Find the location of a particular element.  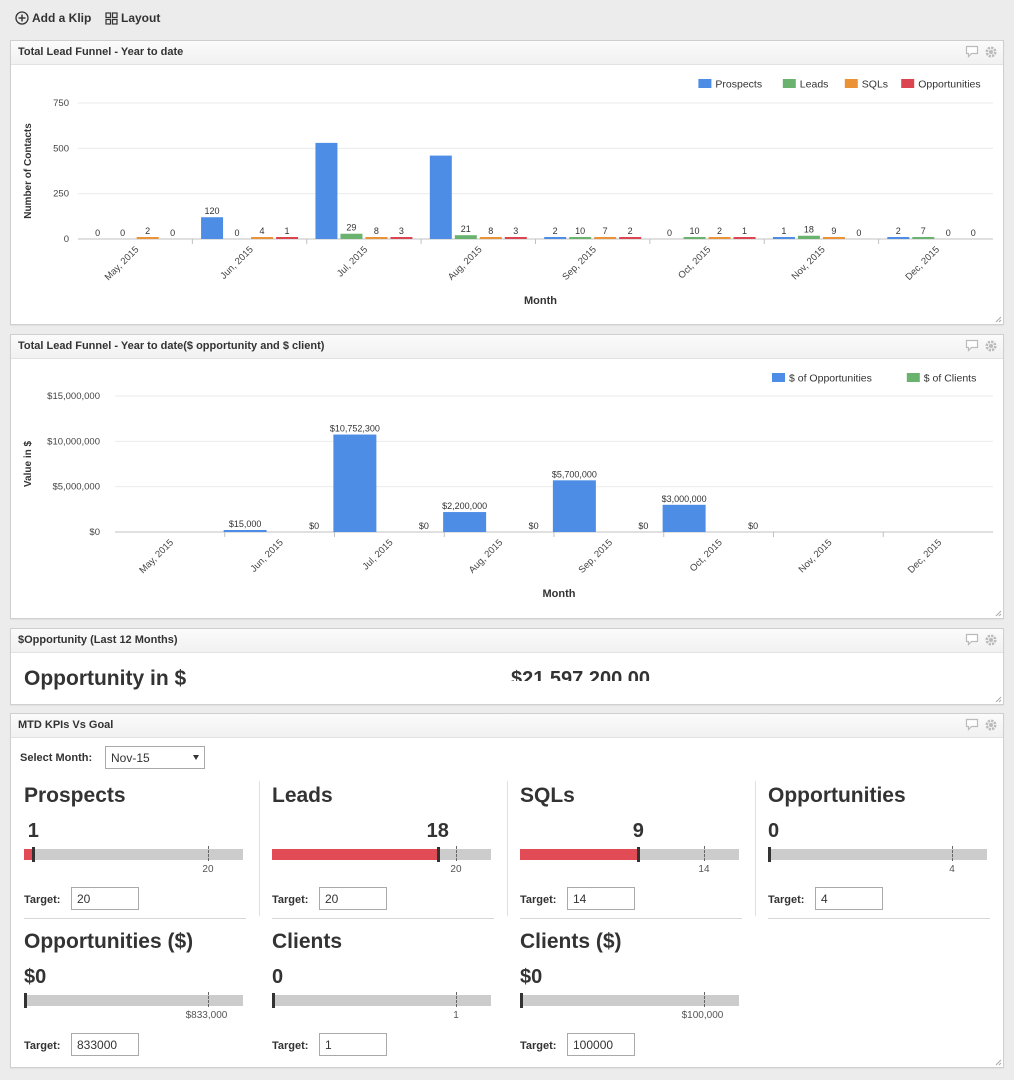

add-klip-button: Add a Klip is located at coordinates (53, 18).